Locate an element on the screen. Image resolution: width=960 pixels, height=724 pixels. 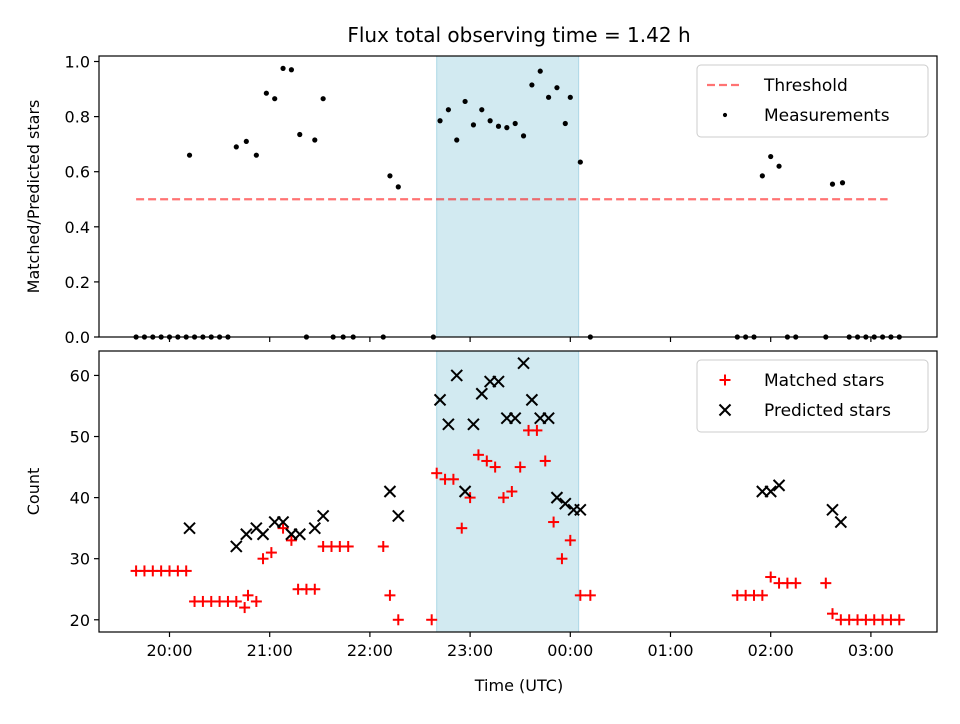
panel-2-series-2-point-25-b is located at coordinates (532, 400).